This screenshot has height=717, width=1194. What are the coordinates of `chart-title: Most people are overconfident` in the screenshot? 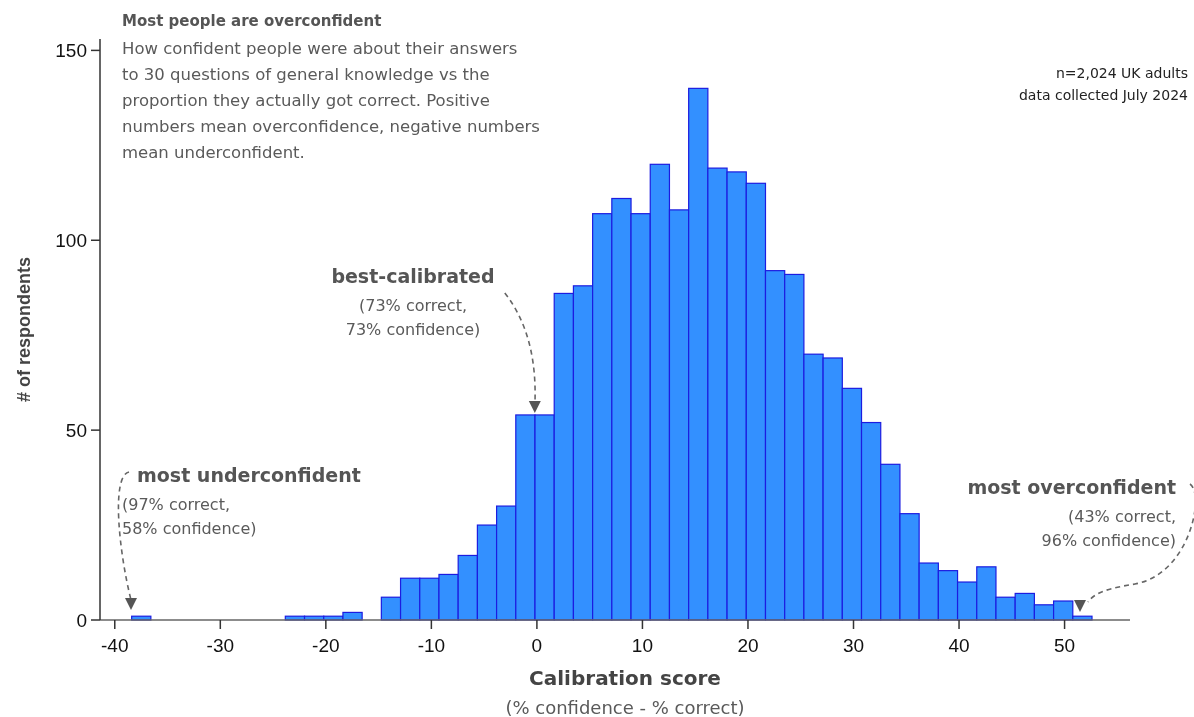 It's located at (252, 21).